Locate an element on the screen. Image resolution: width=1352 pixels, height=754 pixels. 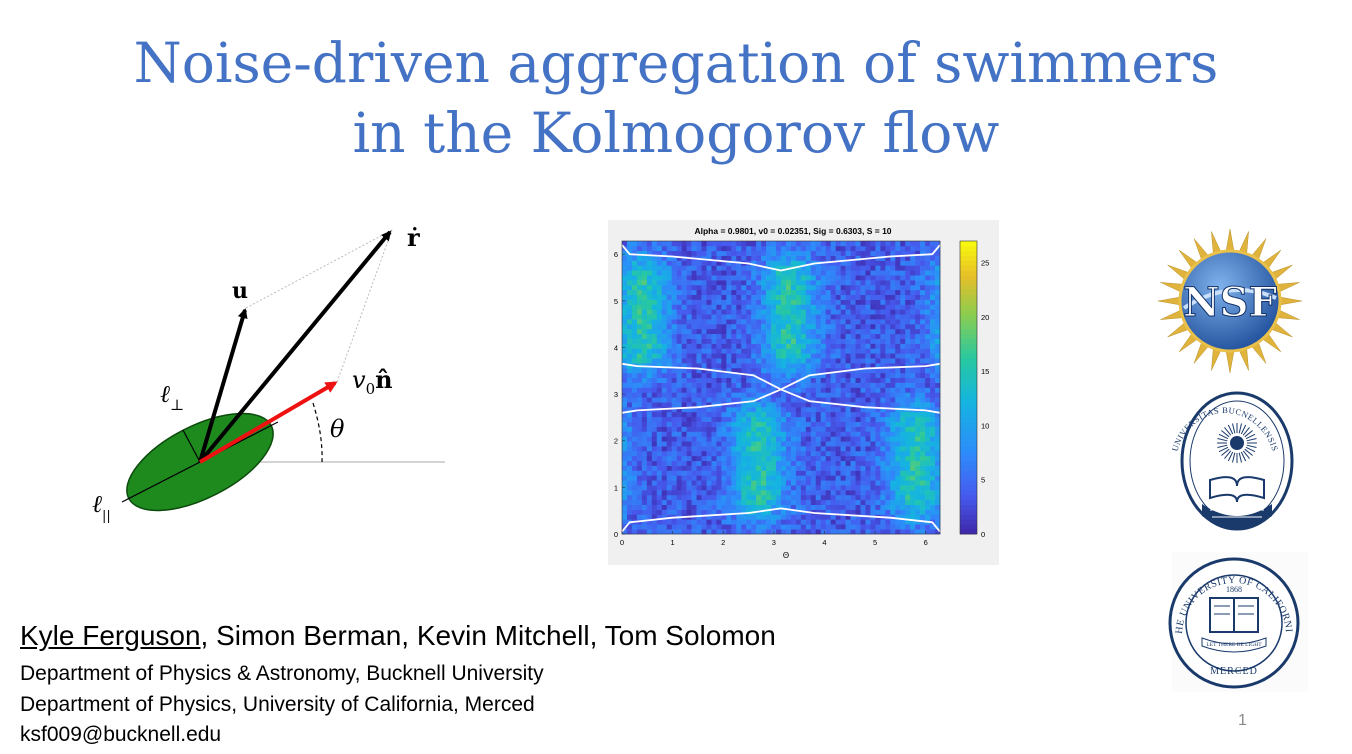
title-line-2: in the Kolmogorov flow is located at coordinates (676, 133).